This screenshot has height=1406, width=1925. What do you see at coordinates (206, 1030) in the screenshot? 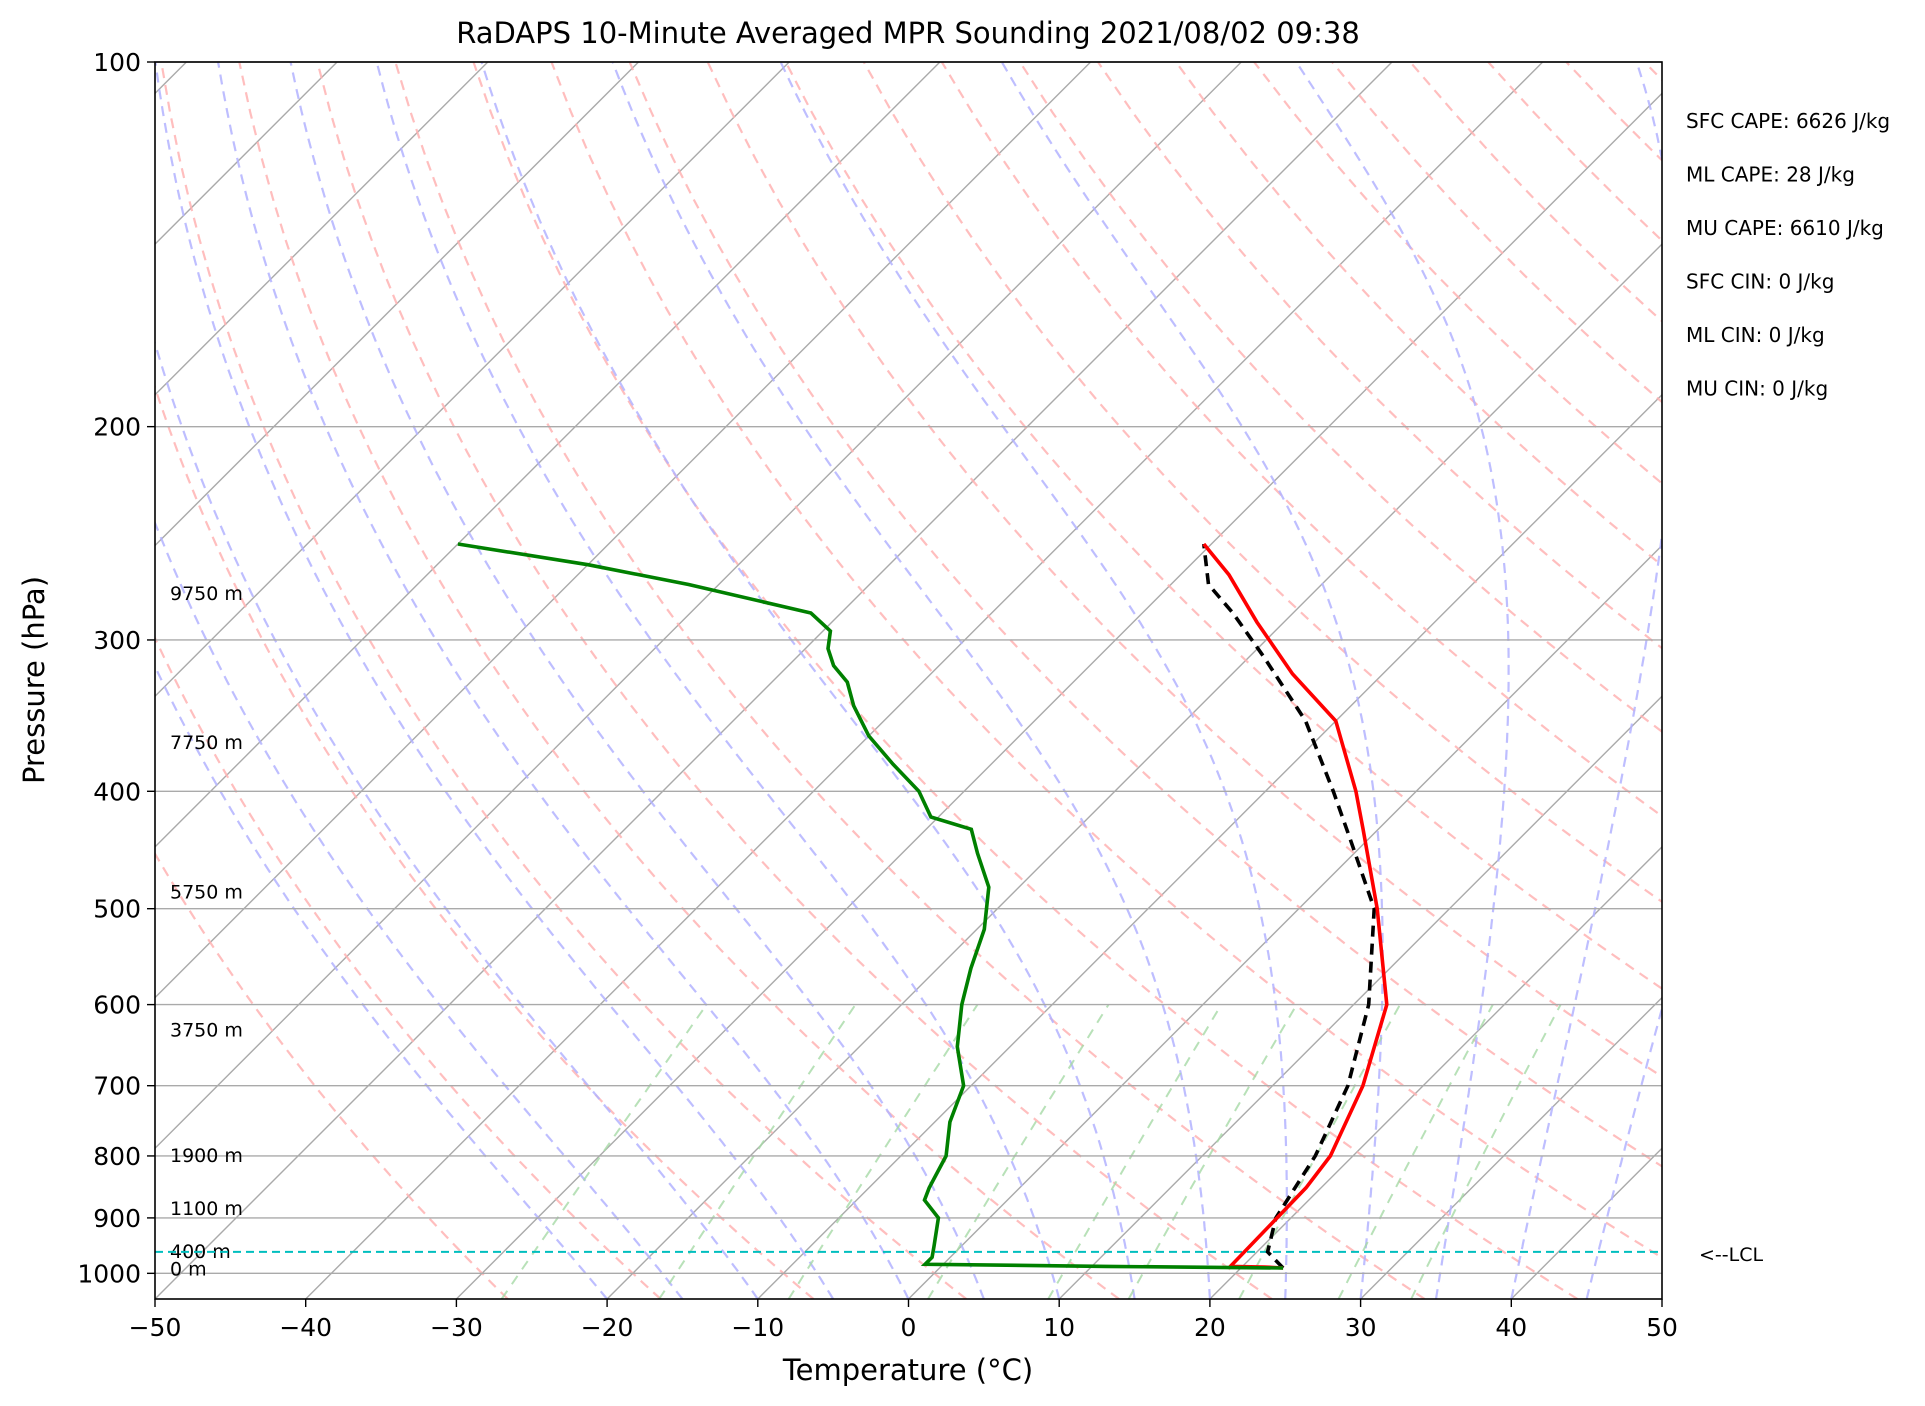
I see `height-label: 3750 m` at bounding box center [206, 1030].